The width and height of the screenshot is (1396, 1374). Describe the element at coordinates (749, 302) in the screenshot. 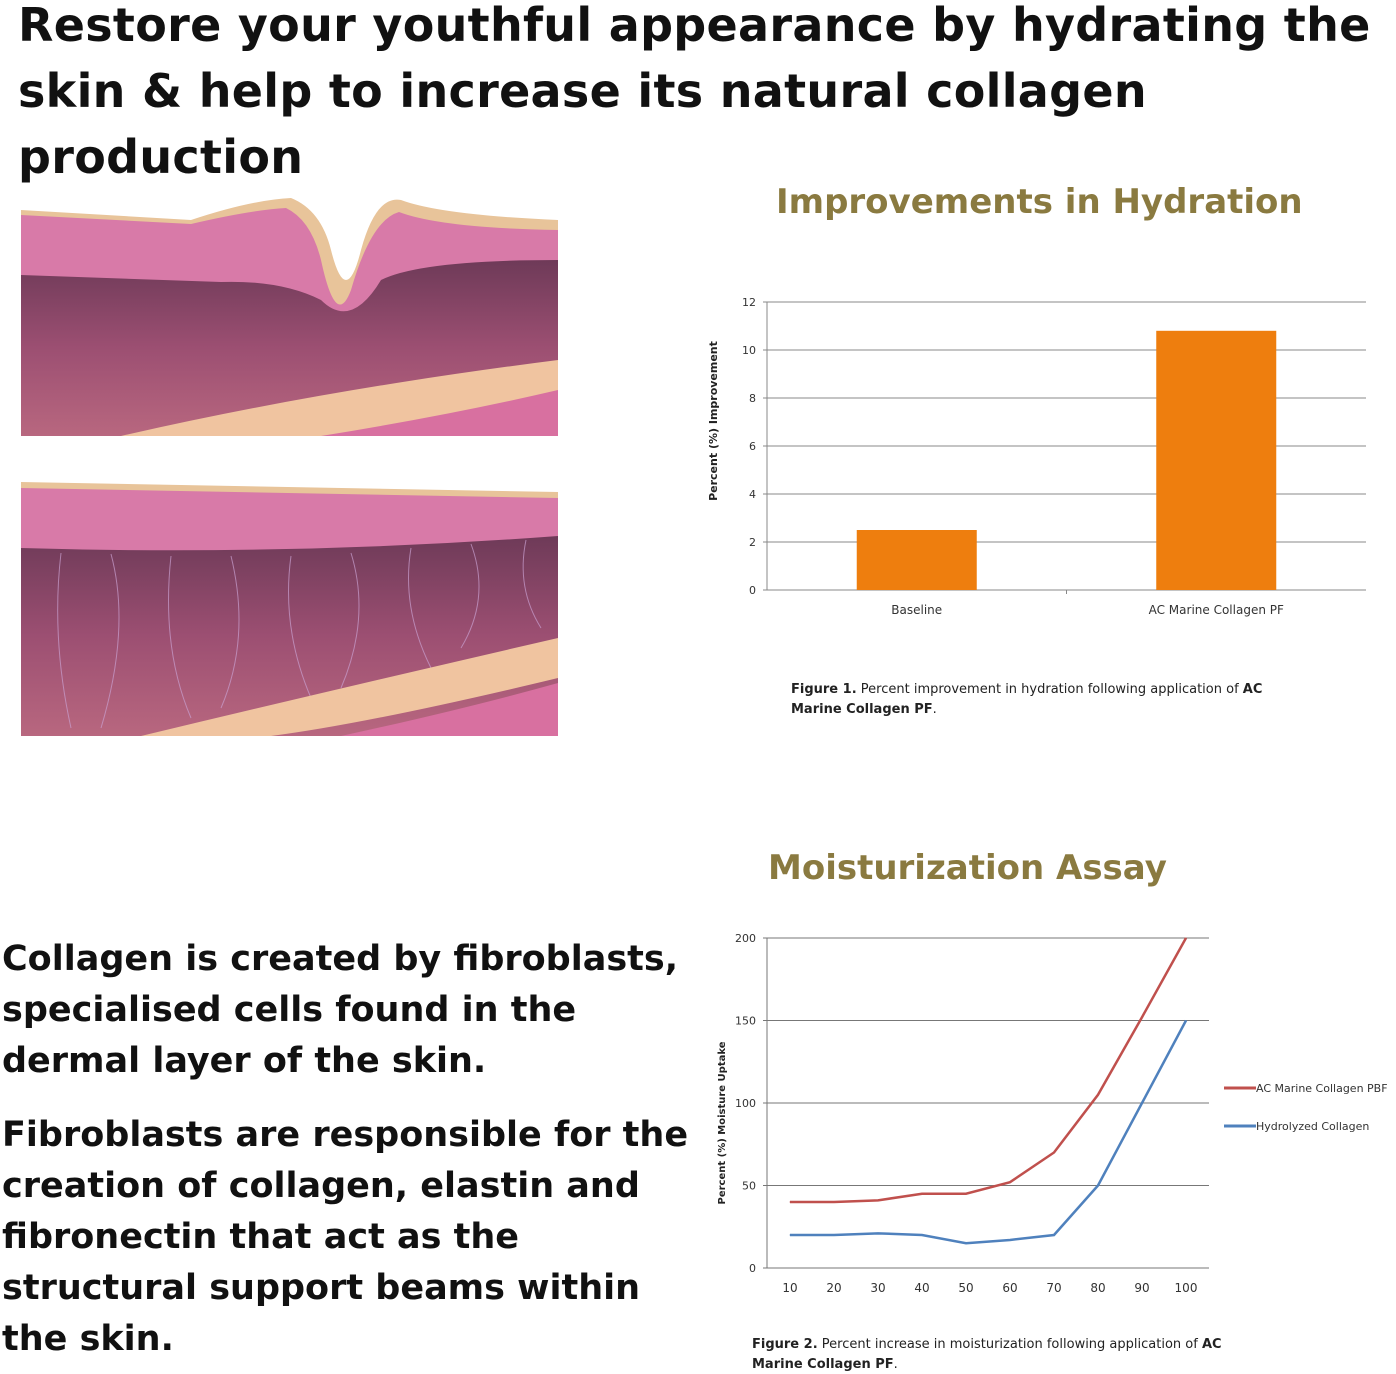

I see `y-tick-label: 12` at that location.